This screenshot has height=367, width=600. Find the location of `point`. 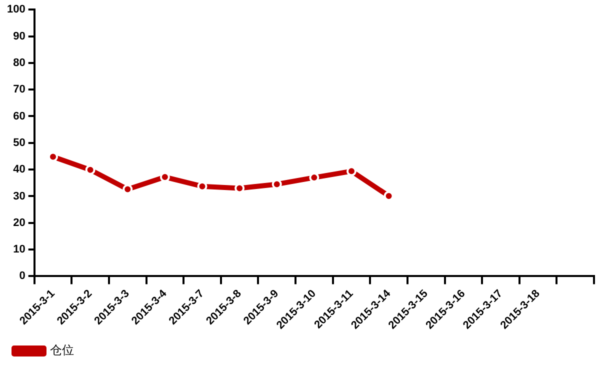

point is located at coordinates (90, 169).